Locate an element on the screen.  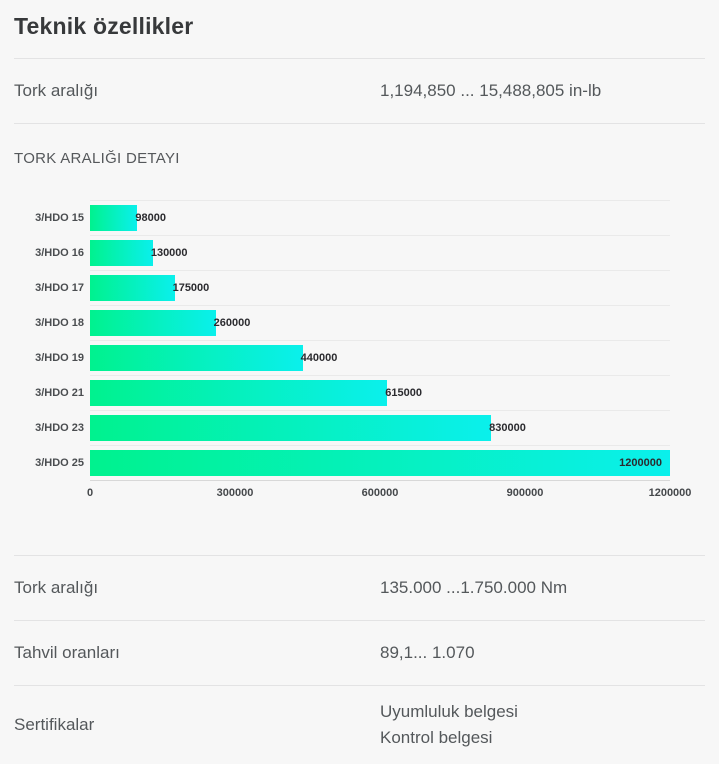
bar-value-label: 1200000 is located at coordinates (640, 463).